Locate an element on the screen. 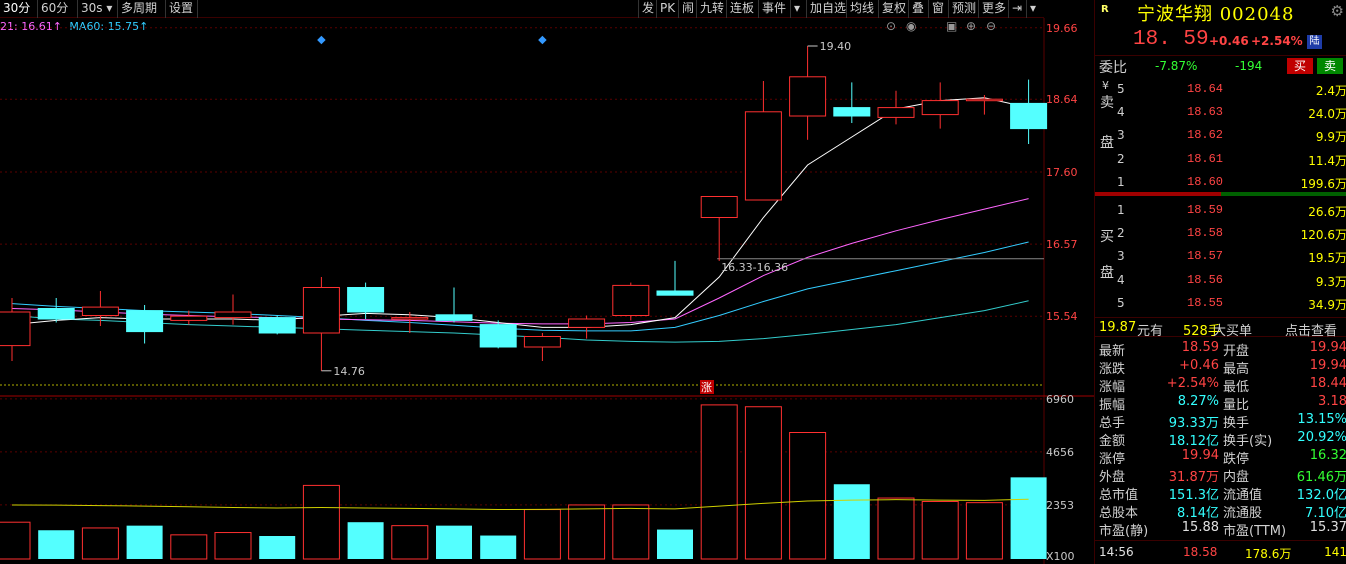 This screenshot has width=1346, height=564. toolbar-right-item: 发 is located at coordinates (647, 9).